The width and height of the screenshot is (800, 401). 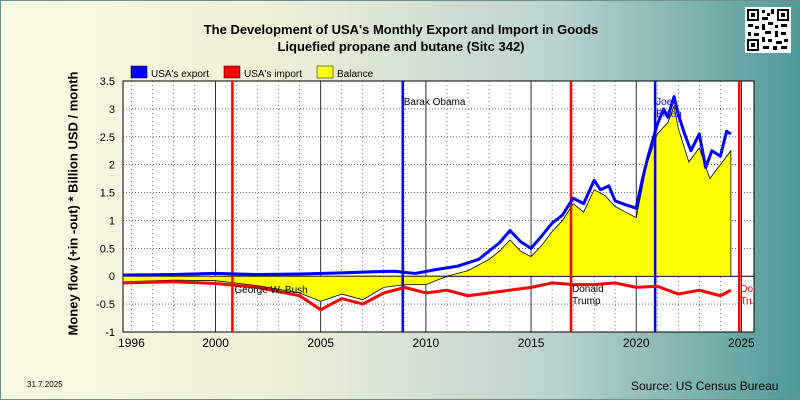 I want to click on y-tick-label: 0, so click(x=112, y=277).